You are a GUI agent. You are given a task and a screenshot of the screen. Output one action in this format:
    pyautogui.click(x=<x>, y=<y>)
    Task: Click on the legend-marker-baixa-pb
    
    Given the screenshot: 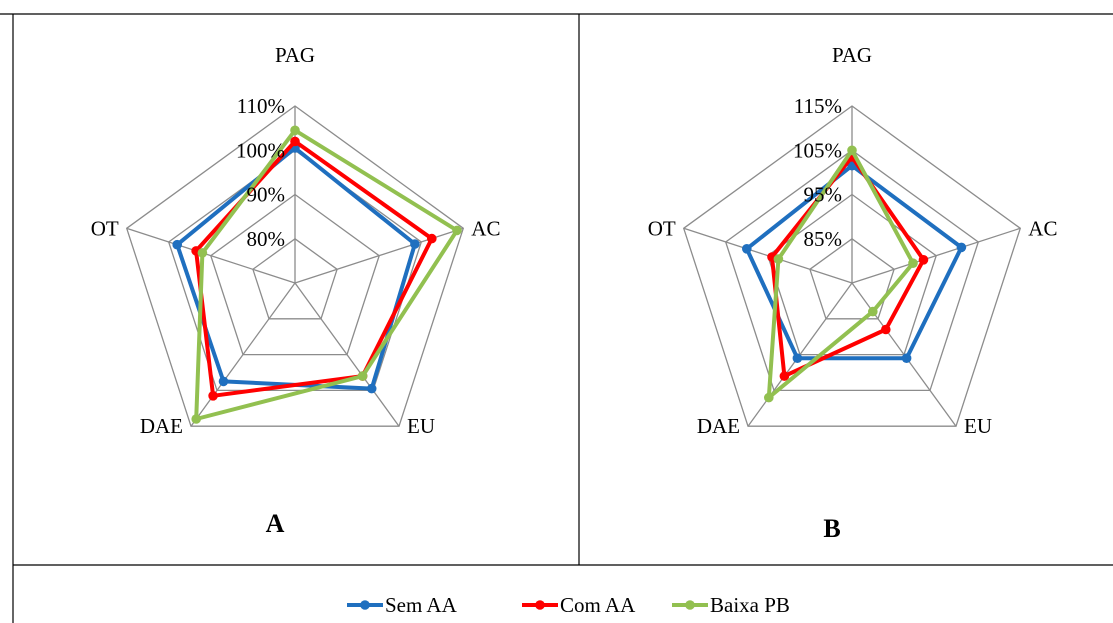 What is the action you would take?
    pyautogui.click(x=690, y=605)
    